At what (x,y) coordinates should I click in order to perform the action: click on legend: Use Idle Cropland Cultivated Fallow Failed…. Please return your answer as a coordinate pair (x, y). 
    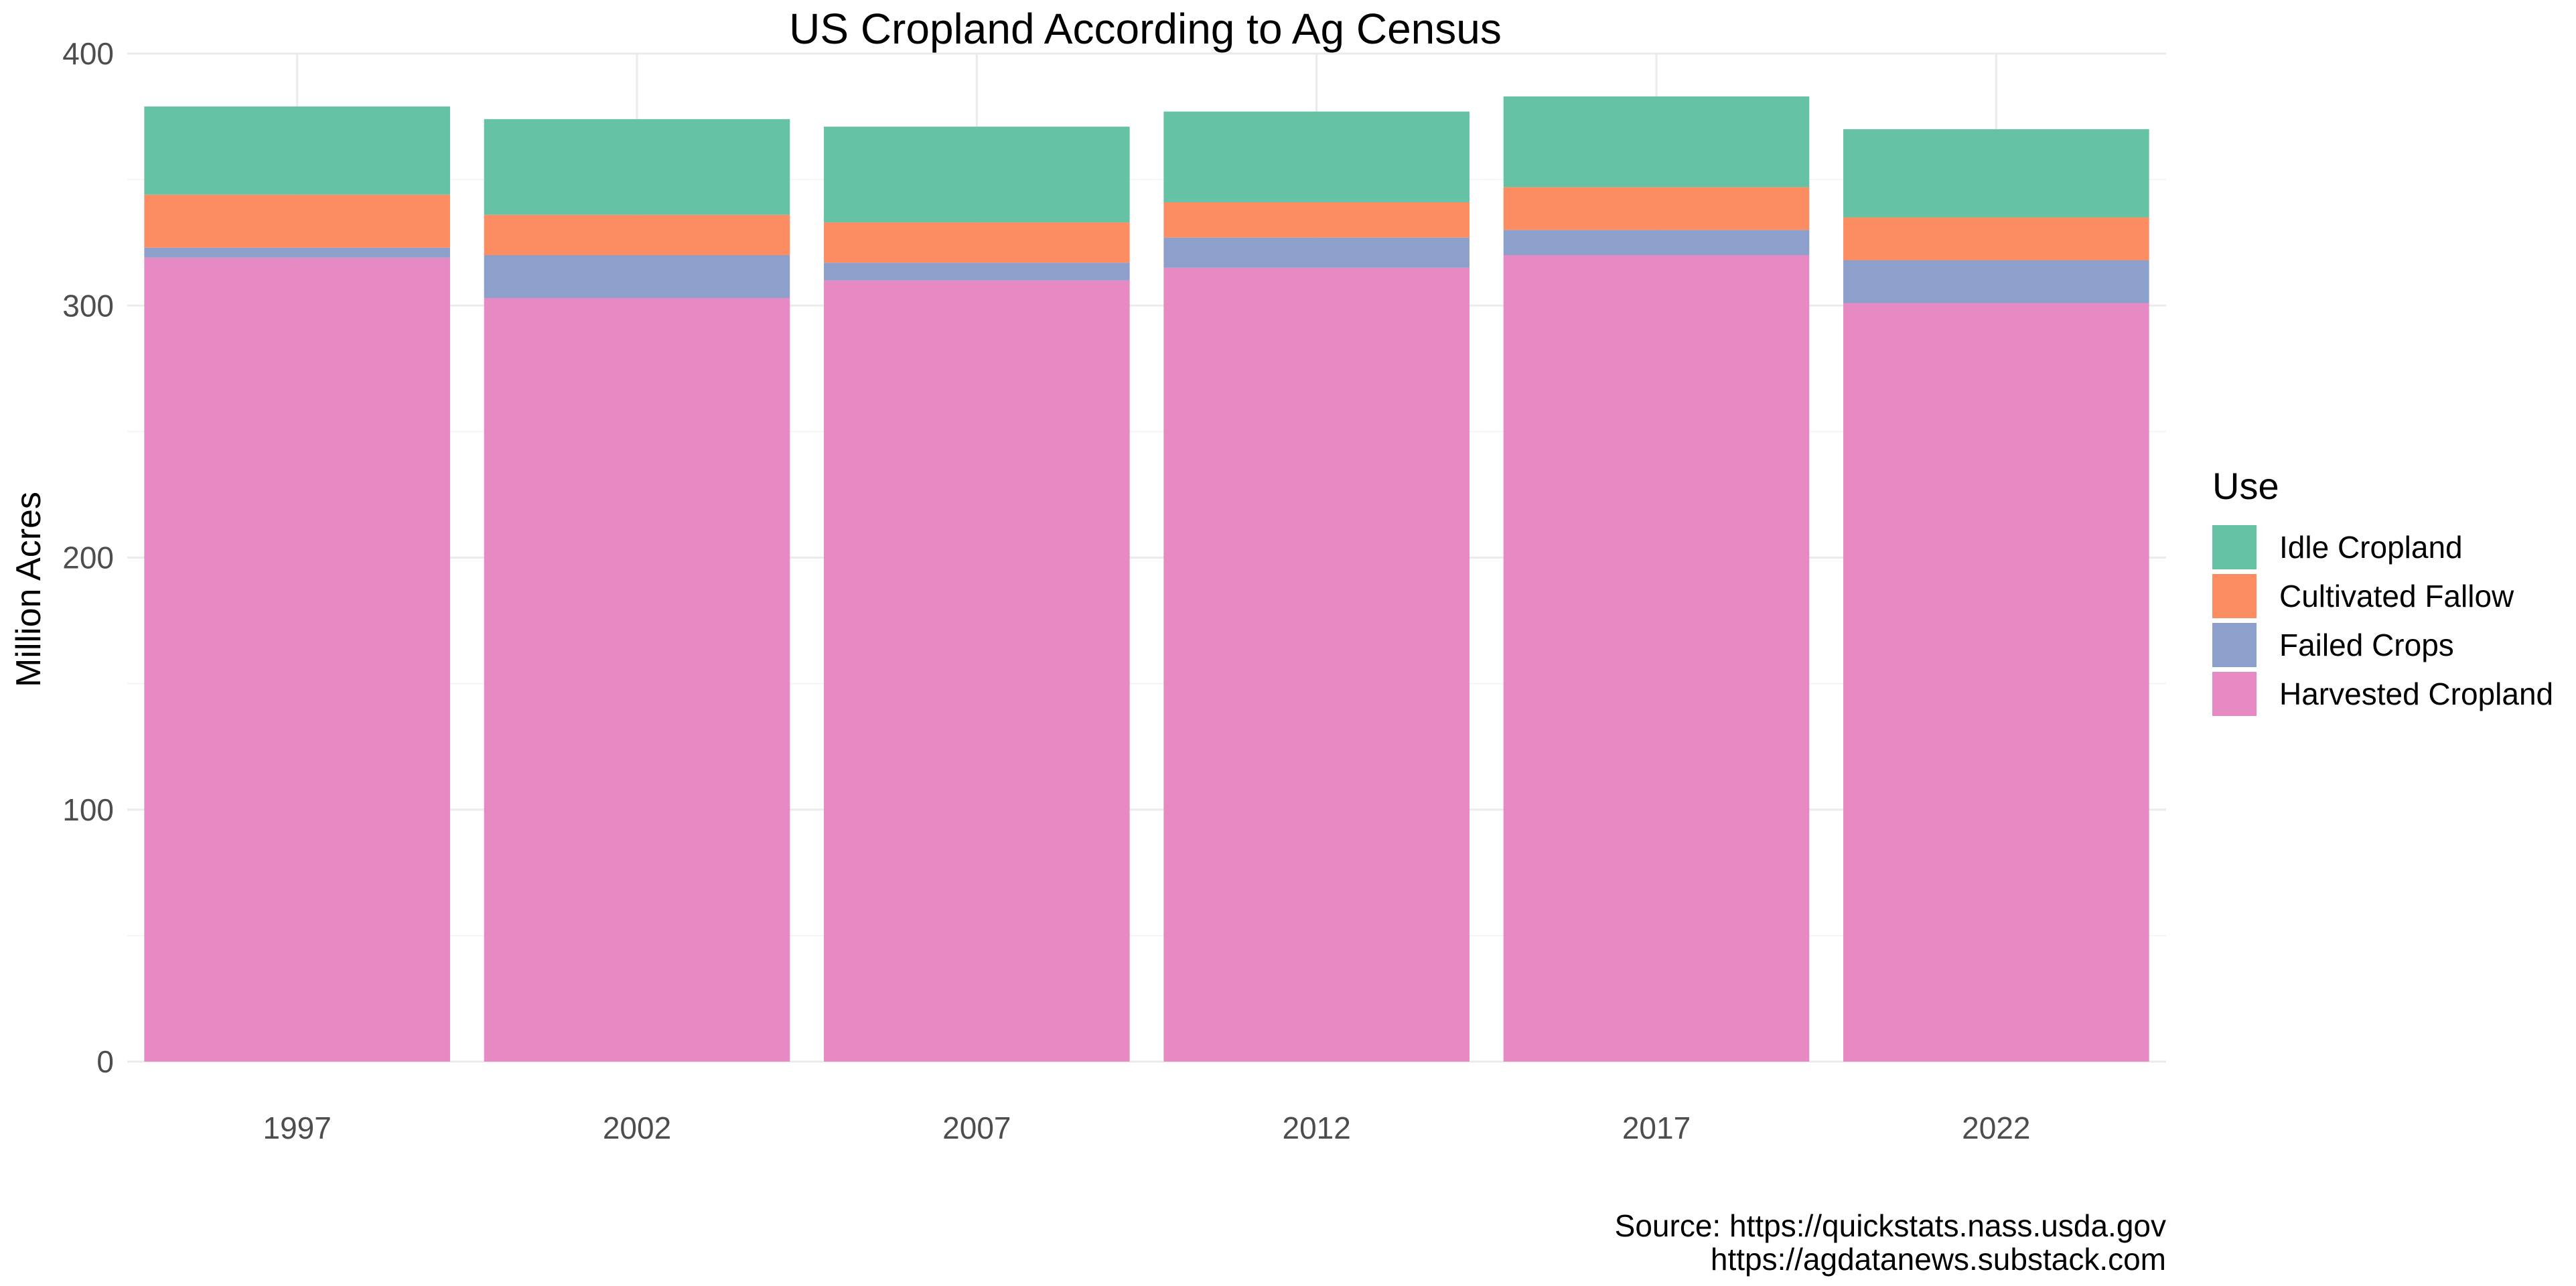
    Looking at the image, I should click on (2382, 590).